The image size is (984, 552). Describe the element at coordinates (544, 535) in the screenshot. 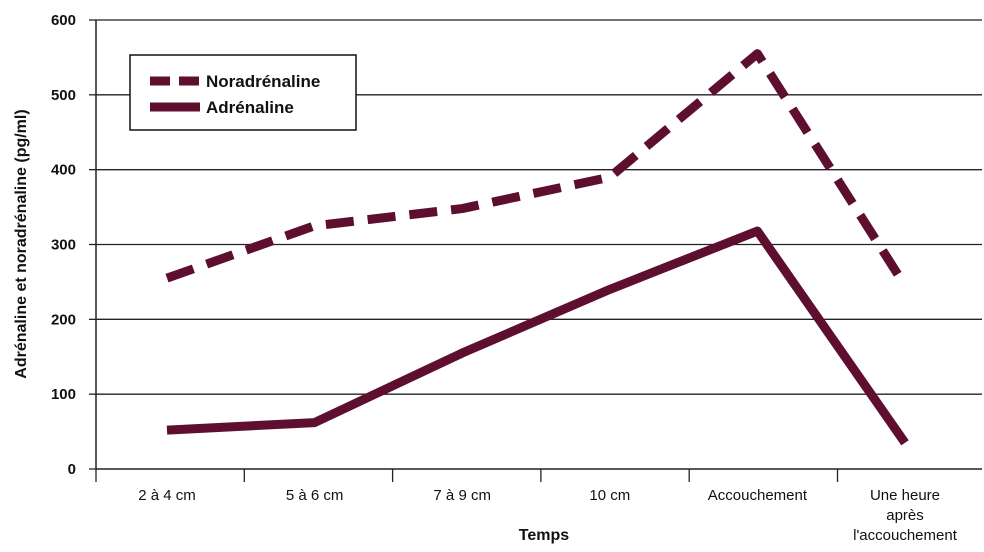

I see `x-axis-title: Temps` at that location.